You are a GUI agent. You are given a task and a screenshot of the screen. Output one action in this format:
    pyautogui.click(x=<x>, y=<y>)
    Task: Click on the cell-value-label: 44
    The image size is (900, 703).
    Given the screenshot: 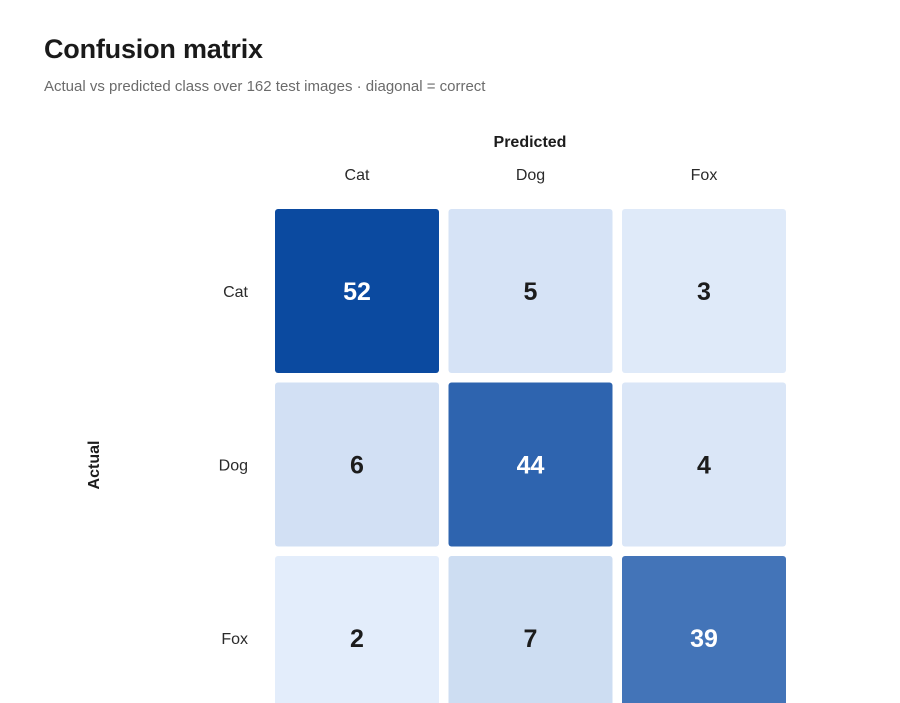 What is the action you would take?
    pyautogui.click(x=531, y=466)
    